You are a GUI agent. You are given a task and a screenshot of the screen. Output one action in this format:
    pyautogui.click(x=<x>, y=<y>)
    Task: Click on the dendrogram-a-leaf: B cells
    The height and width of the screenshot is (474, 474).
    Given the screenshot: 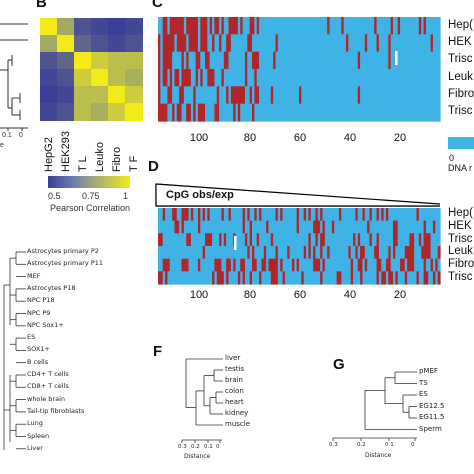 What is the action you would take?
    pyautogui.click(x=38, y=361)
    